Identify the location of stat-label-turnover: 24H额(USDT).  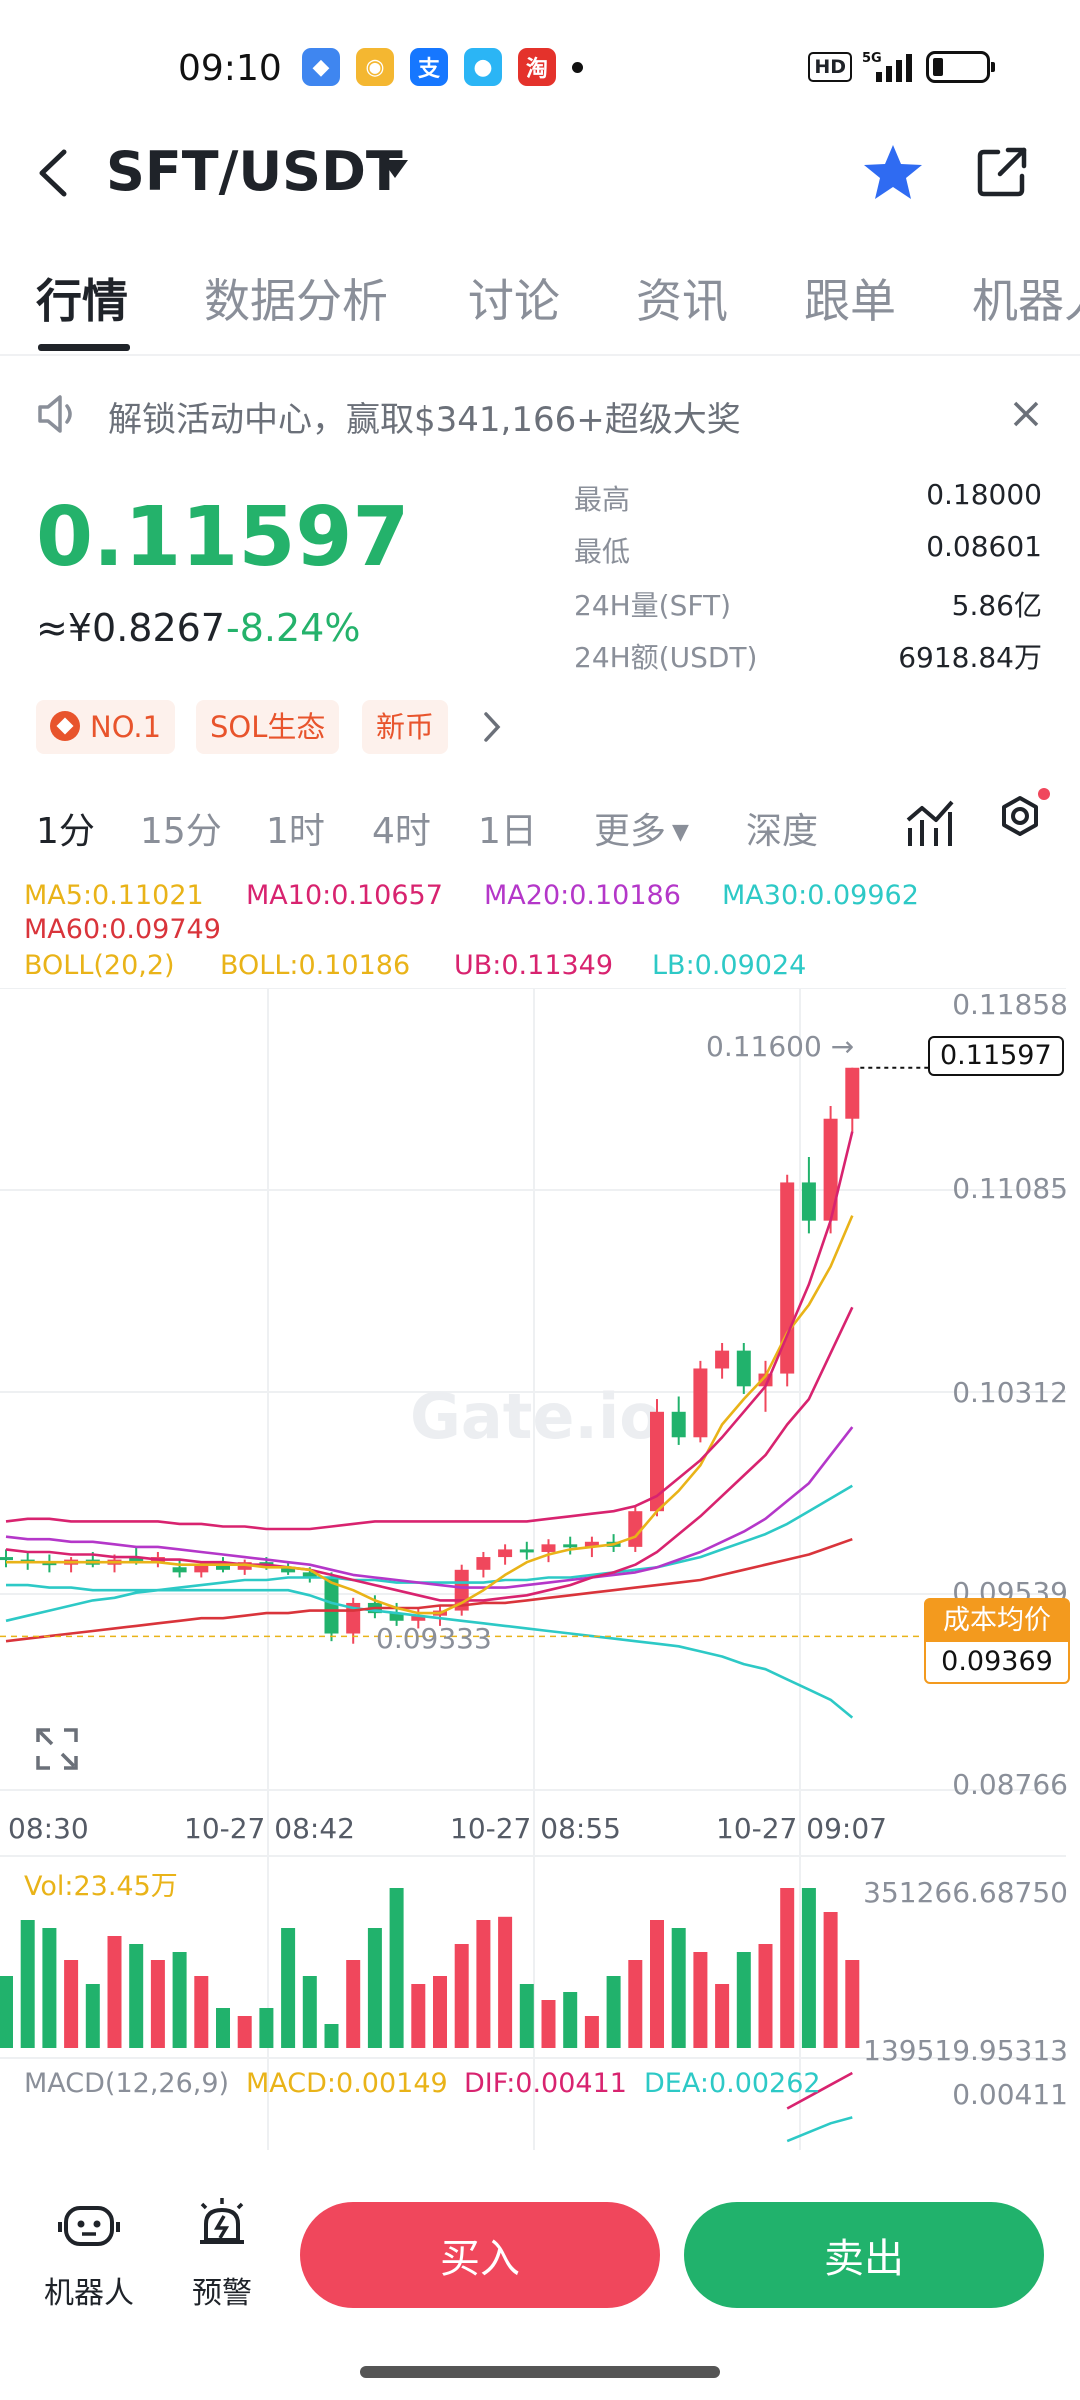
(666, 657).